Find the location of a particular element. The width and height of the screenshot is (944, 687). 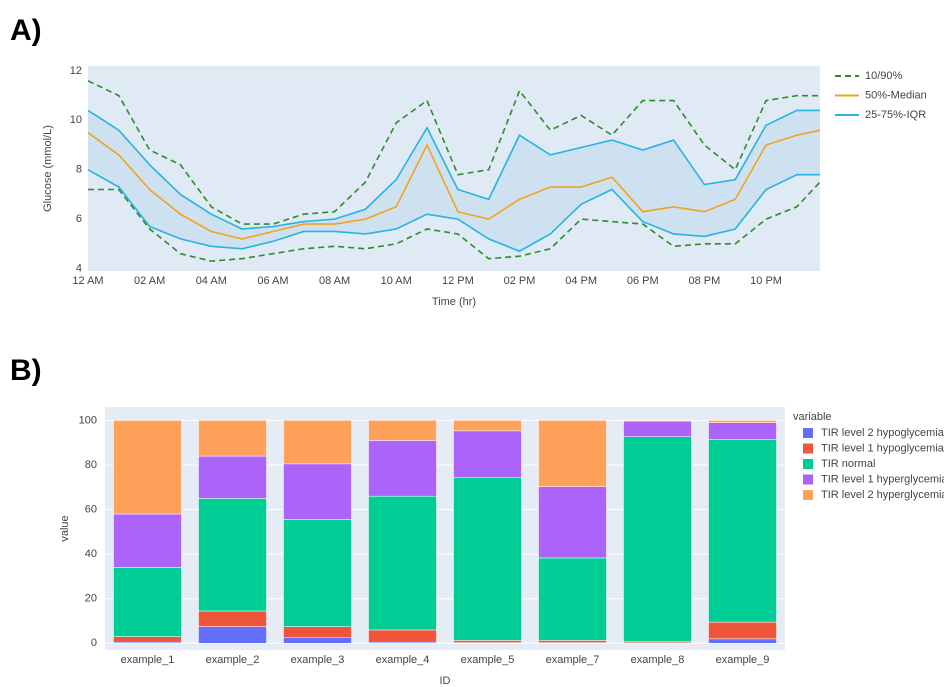

x-tick-label: 10 AM is located at coordinates (396, 281).